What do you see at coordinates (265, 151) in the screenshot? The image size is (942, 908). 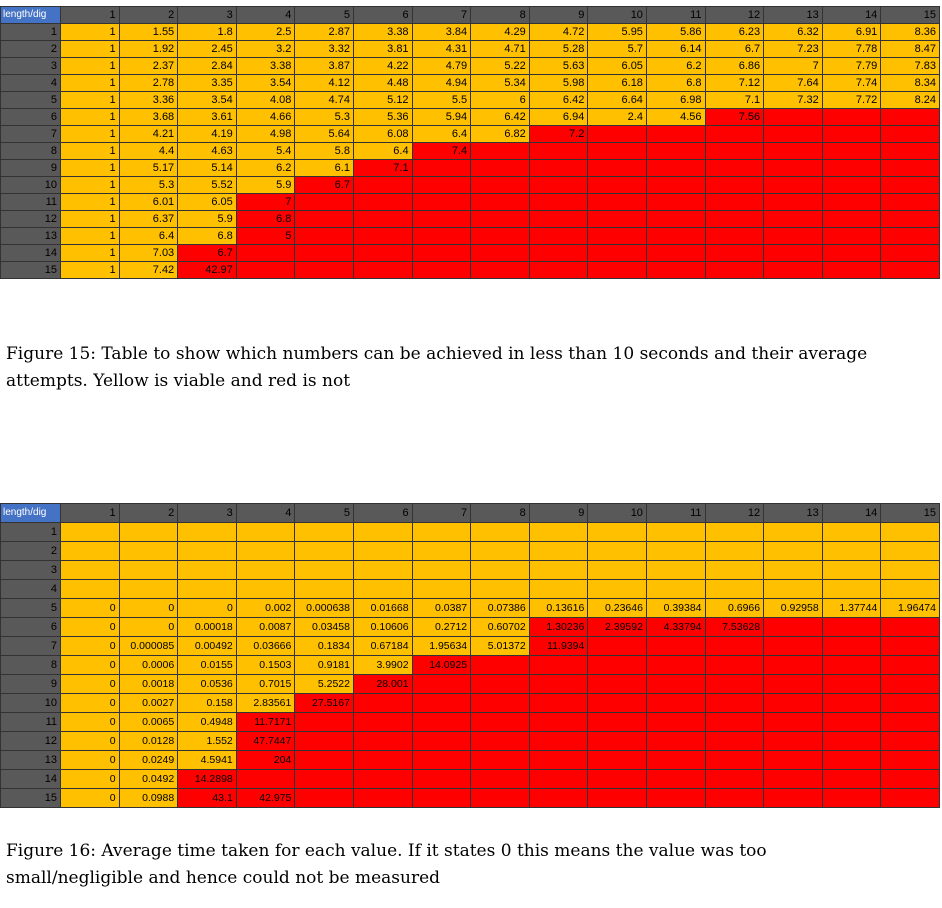 I see `table-cell: 5.4` at bounding box center [265, 151].